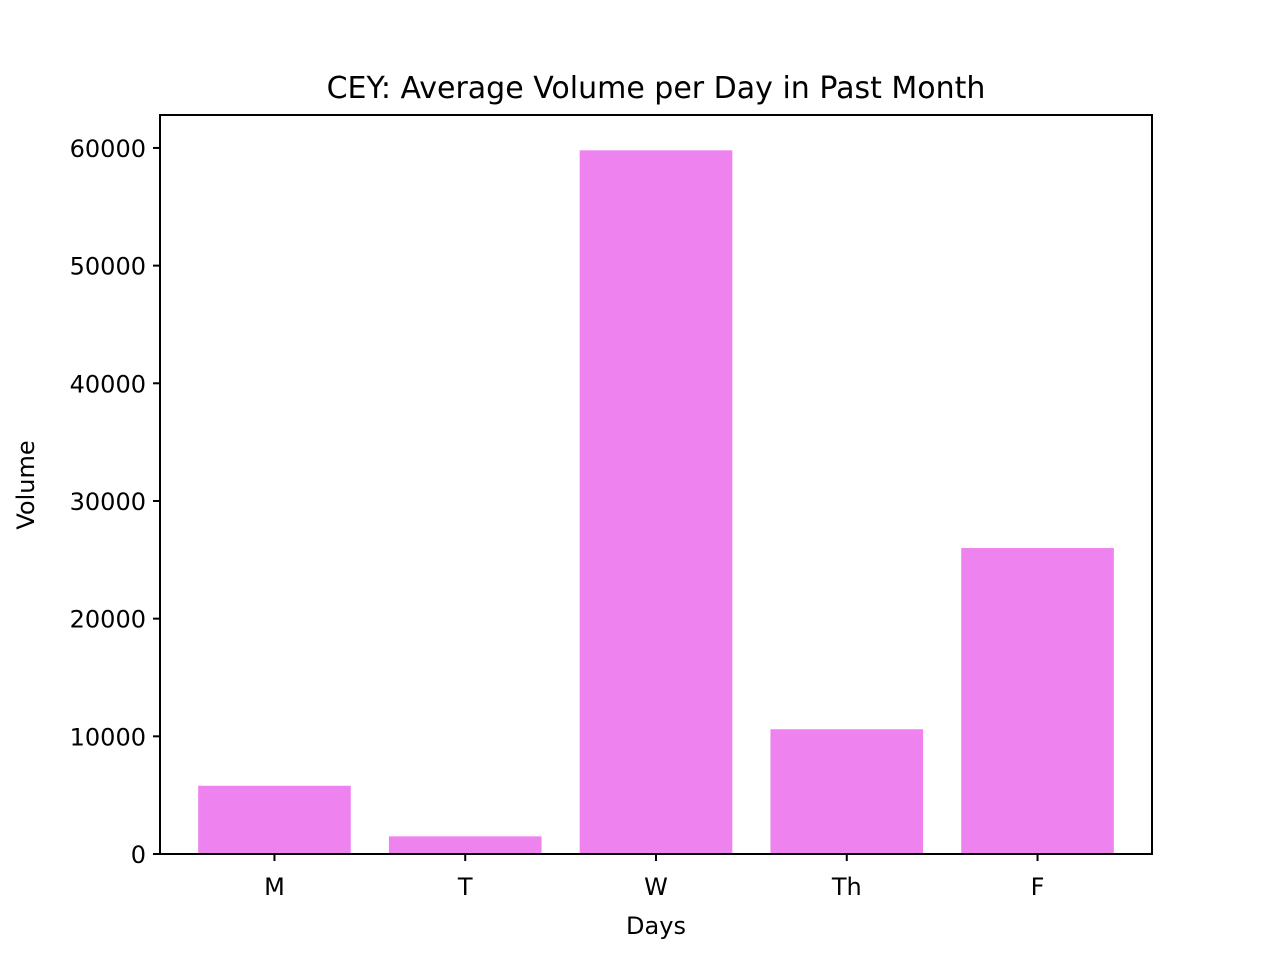 This screenshot has width=1280, height=960. What do you see at coordinates (846, 887) in the screenshot?
I see `x-tick-label: Th` at bounding box center [846, 887].